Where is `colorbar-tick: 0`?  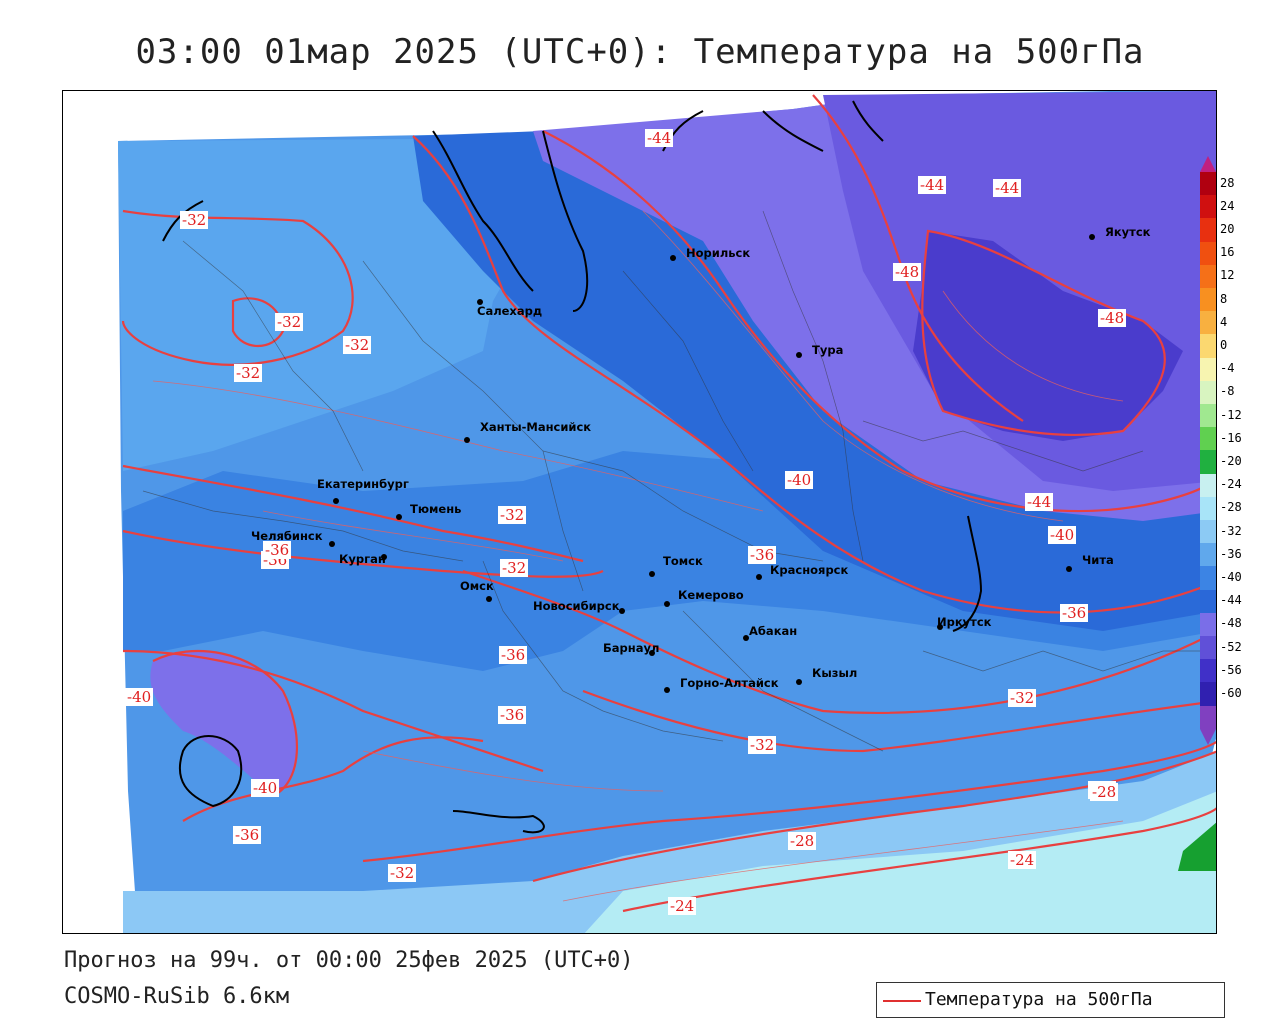
colorbar-tick: 0 is located at coordinates (1224, 345).